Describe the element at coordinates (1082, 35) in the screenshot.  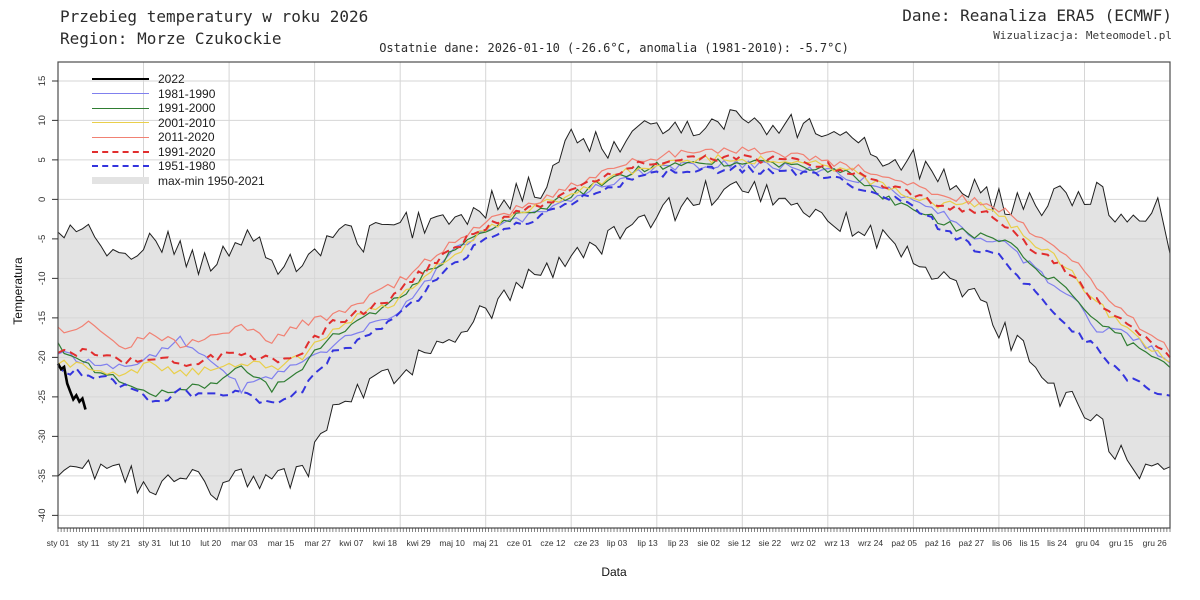
I see `attribution: Wizualizacja: Meteomodel.pl` at that location.